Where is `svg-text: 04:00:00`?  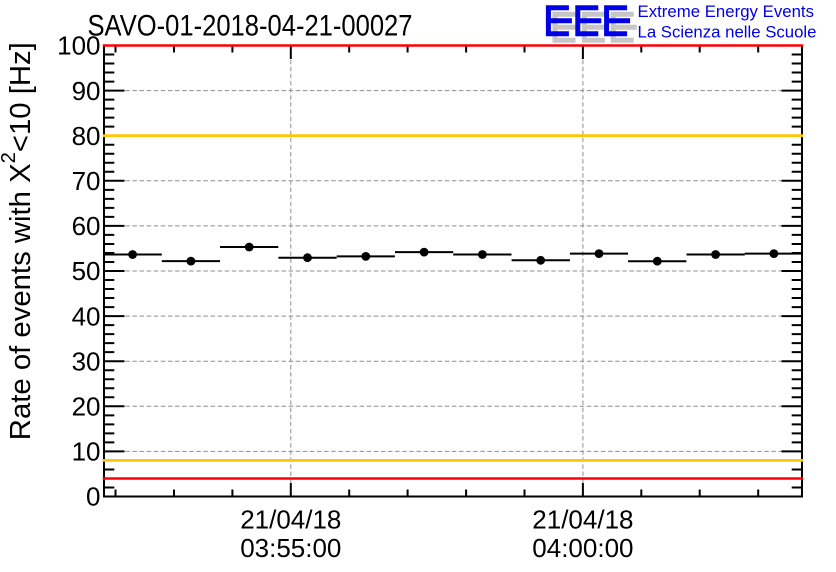
svg-text: 04:00:00 is located at coordinates (582, 548).